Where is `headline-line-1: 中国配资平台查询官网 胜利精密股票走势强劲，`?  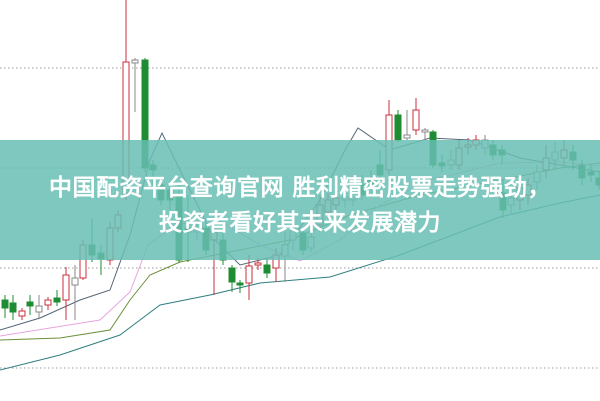
headline-line-1: 中国配资平台查询官网 胜利精密股票走势强劲， is located at coordinates (299, 188).